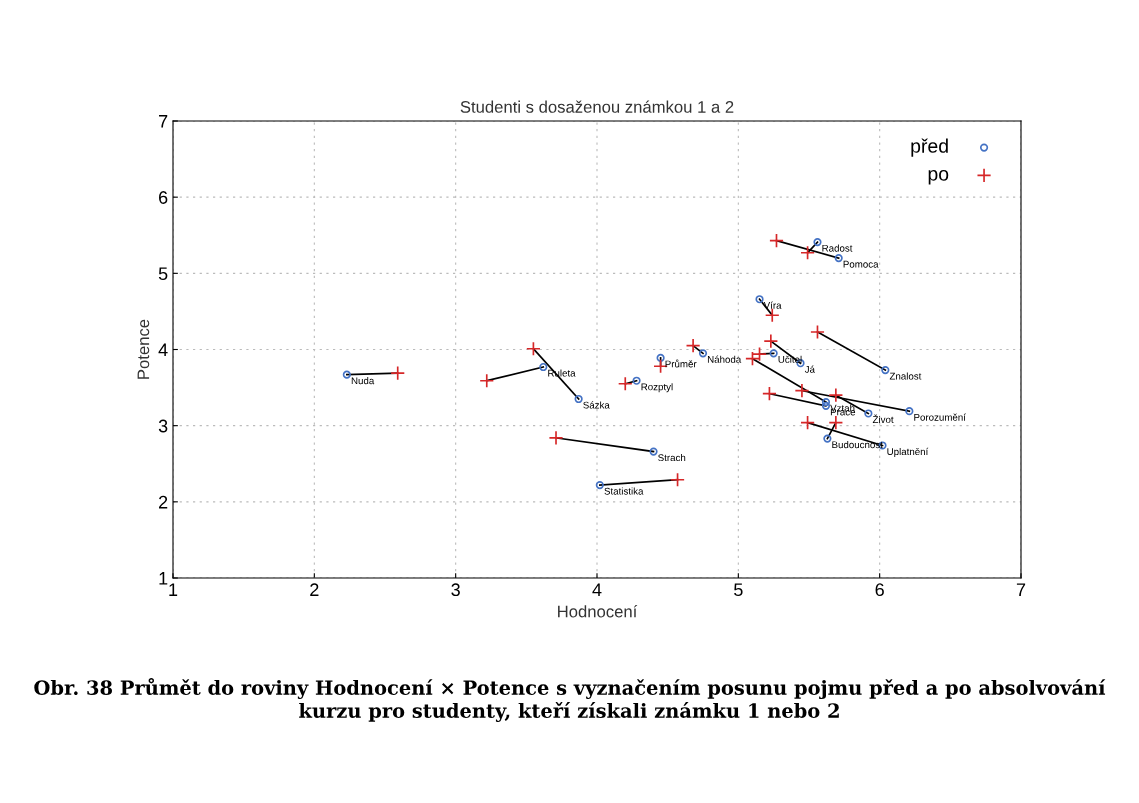 The width and height of the screenshot is (1139, 803). Describe the element at coordinates (596, 405) in the screenshot. I see `annotation: Sázka` at that location.